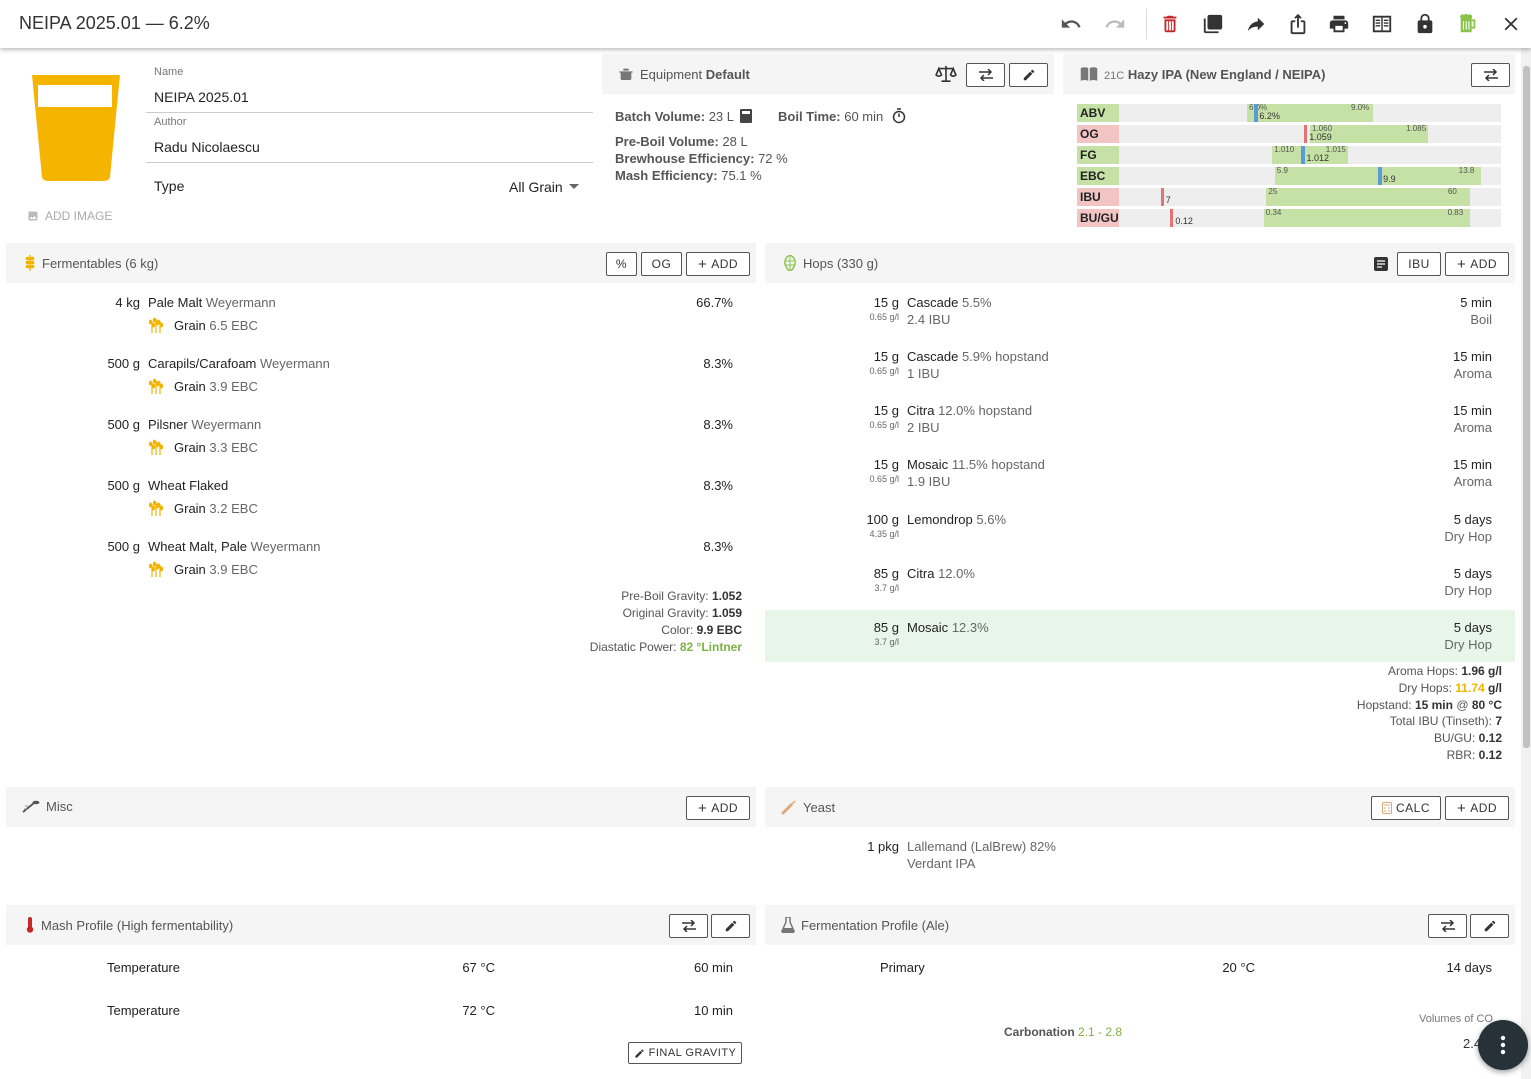  Describe the element at coordinates (1140, 320) in the screenshot. I see `hop-row: 15 g 0.65 g/l Cascade 5.5% 2.4 IBU 5 min Boil` at that location.